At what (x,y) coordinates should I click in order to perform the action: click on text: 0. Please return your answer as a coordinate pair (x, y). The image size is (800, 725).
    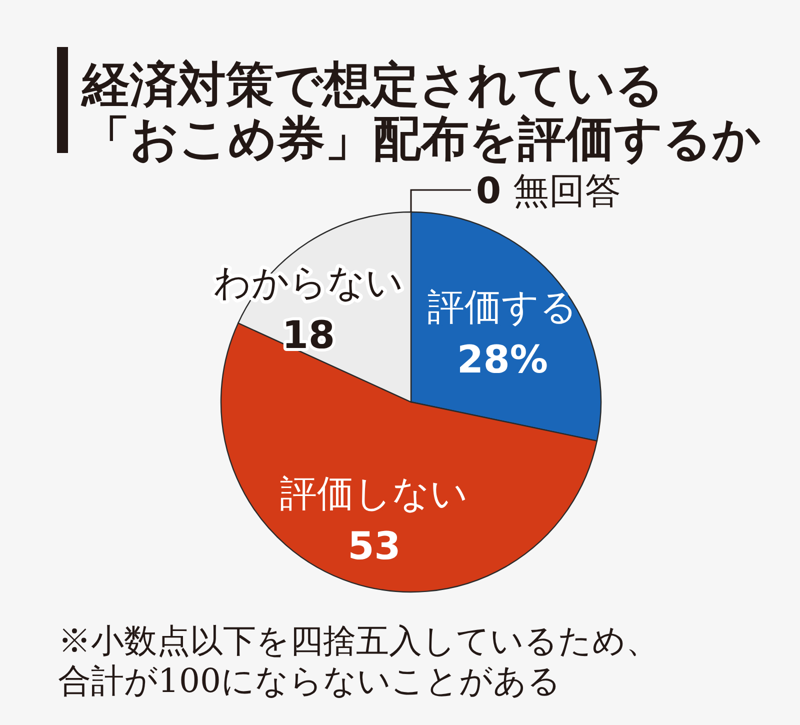
    Looking at the image, I should click on (489, 191).